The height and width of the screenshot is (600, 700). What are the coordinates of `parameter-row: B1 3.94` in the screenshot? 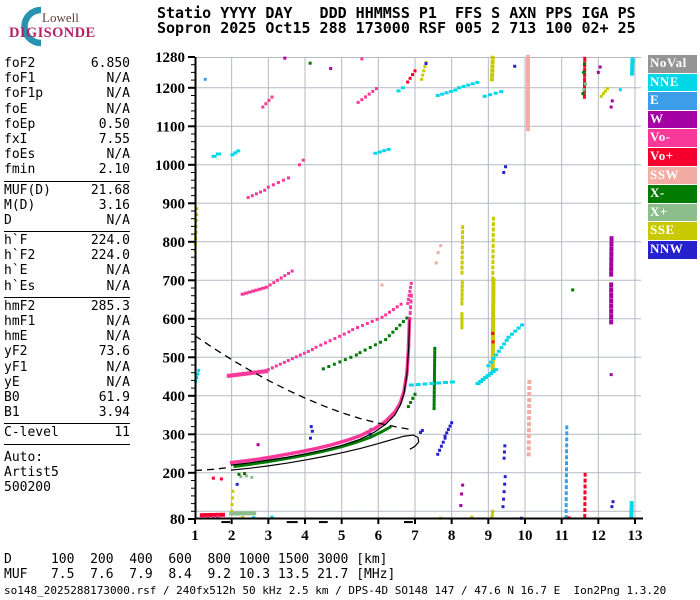 It's located at (67, 412).